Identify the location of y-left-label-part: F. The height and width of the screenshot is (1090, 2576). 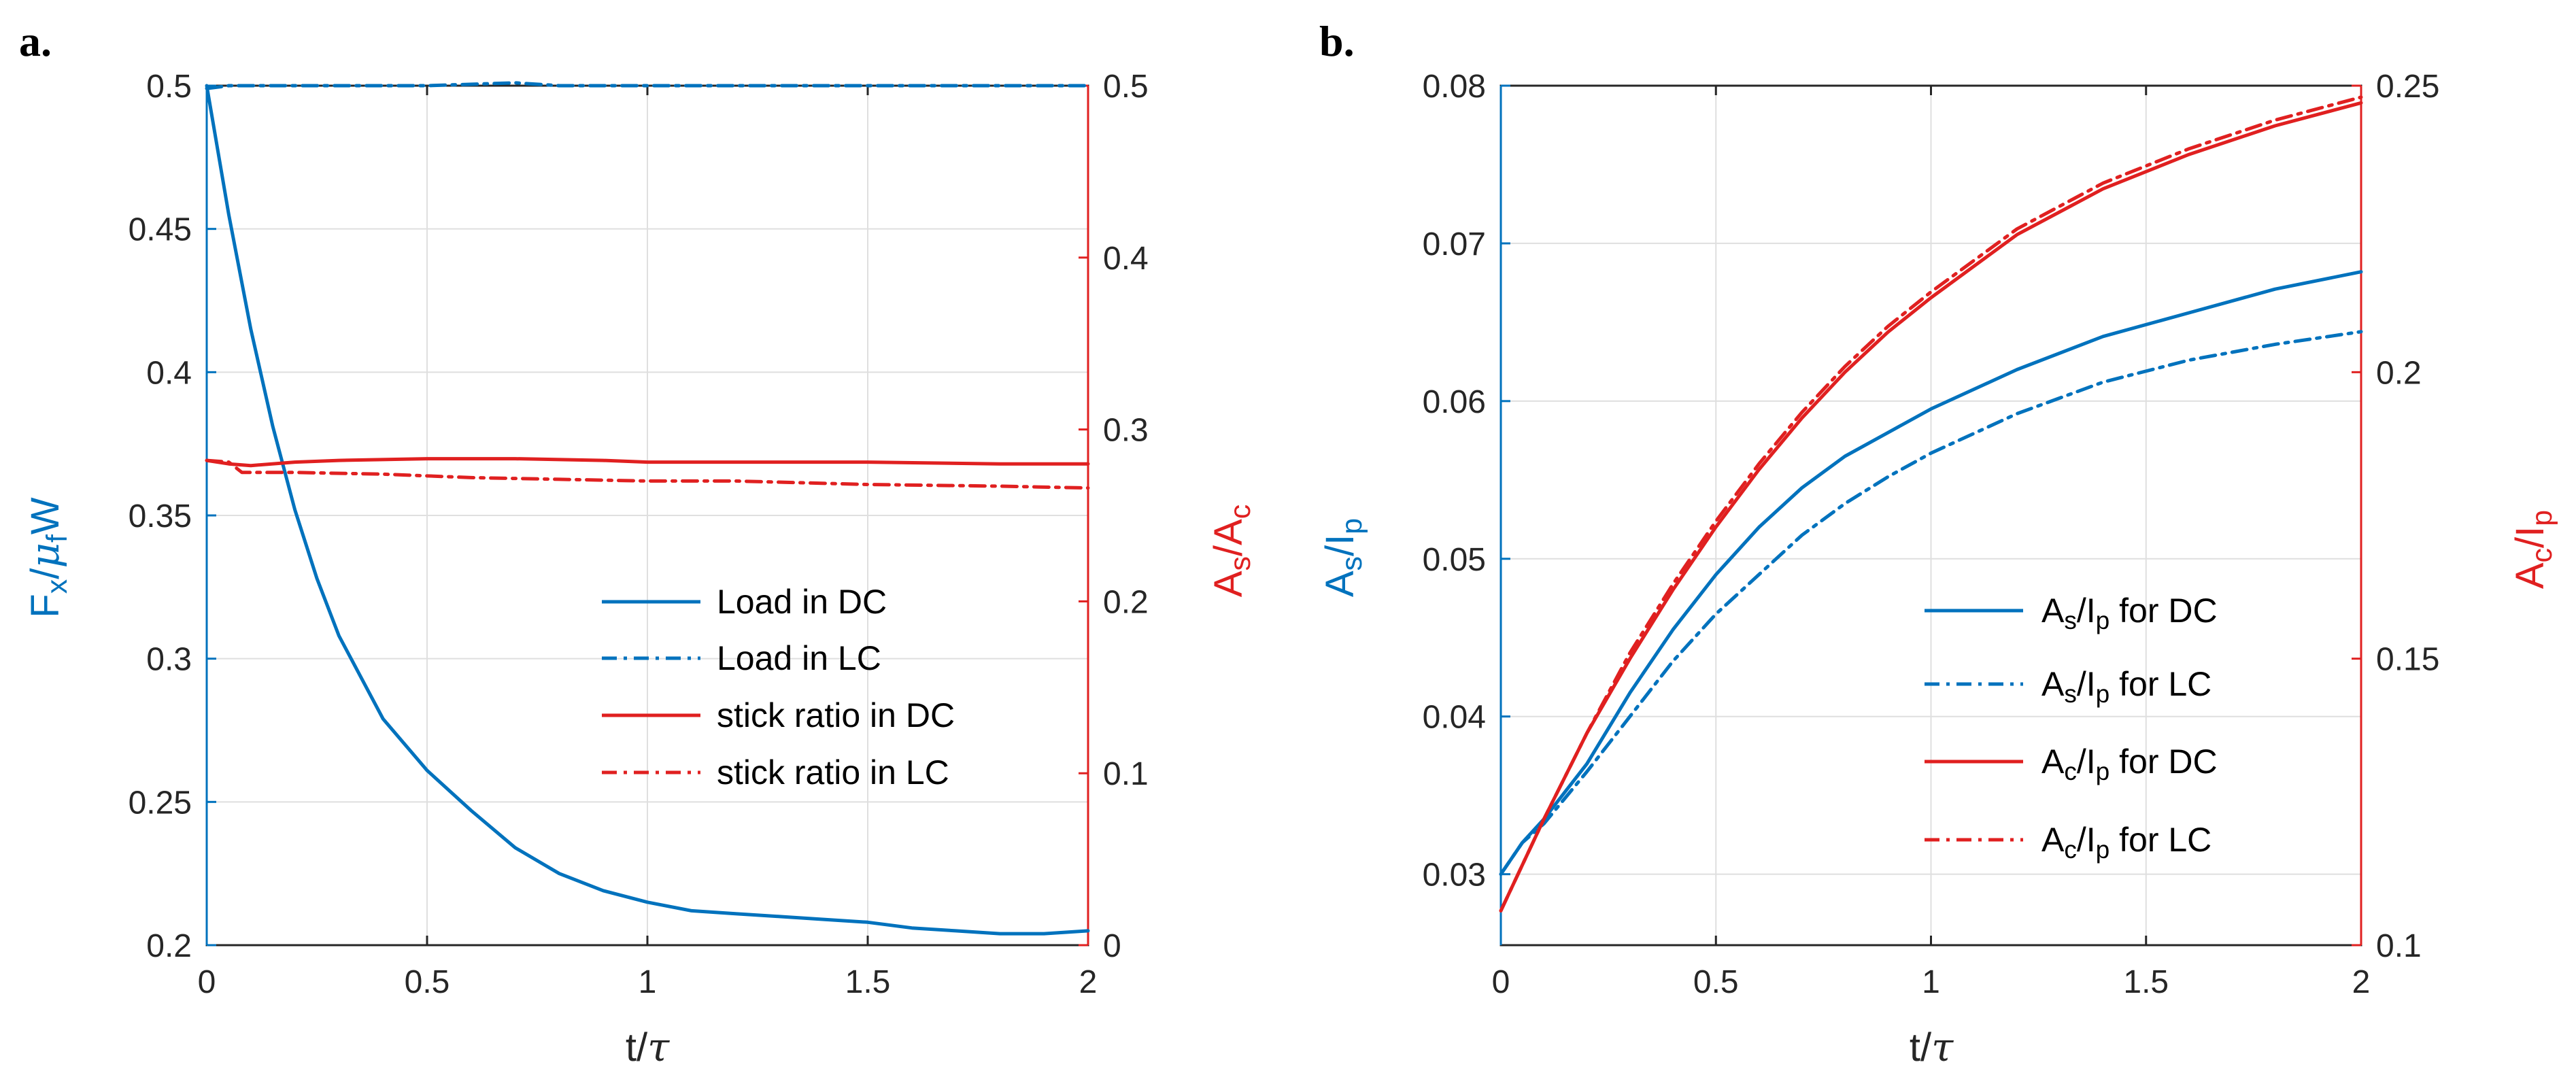
(45, 605).